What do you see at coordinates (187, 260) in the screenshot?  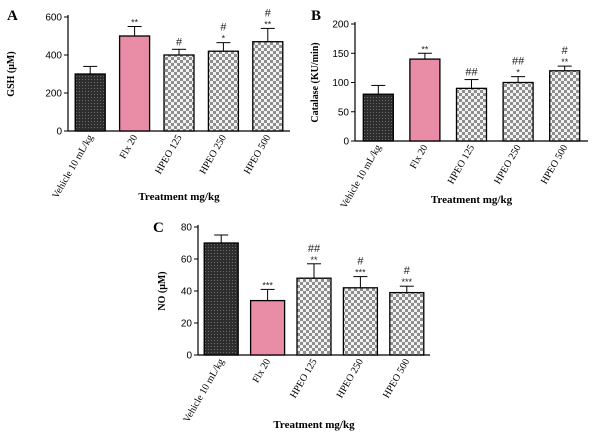 I see `y-tick-label: 60` at bounding box center [187, 260].